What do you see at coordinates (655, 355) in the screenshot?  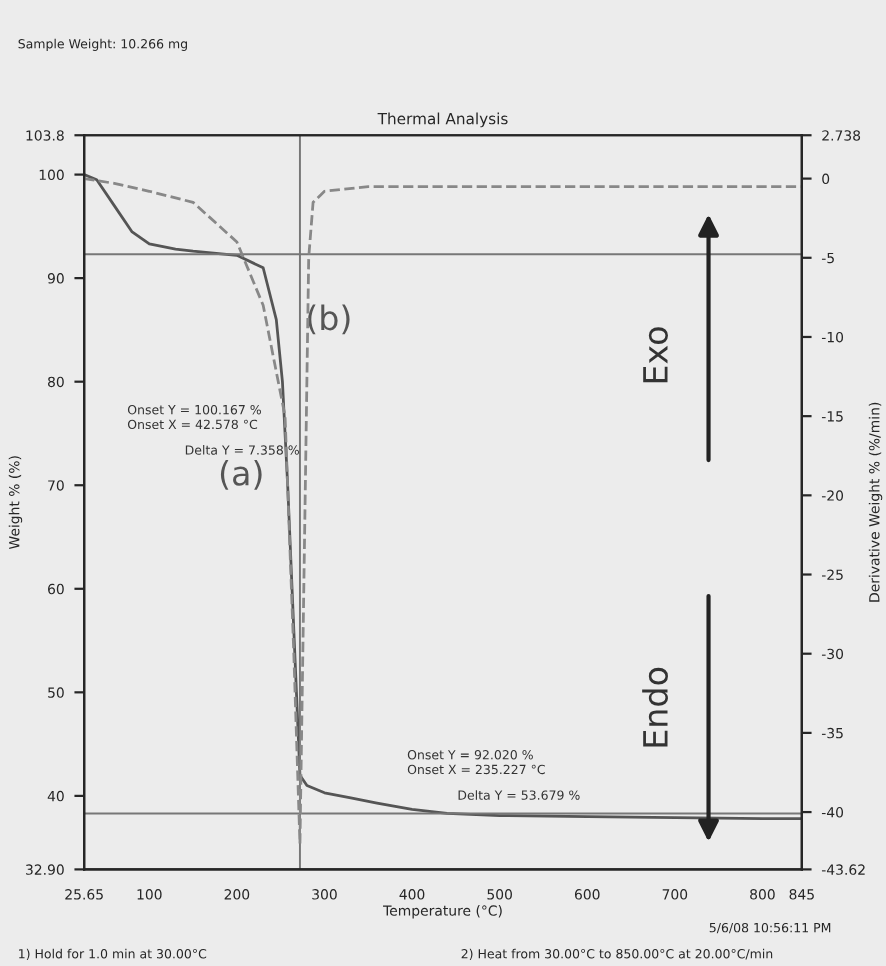 I see `annotation: Exo` at bounding box center [655, 355].